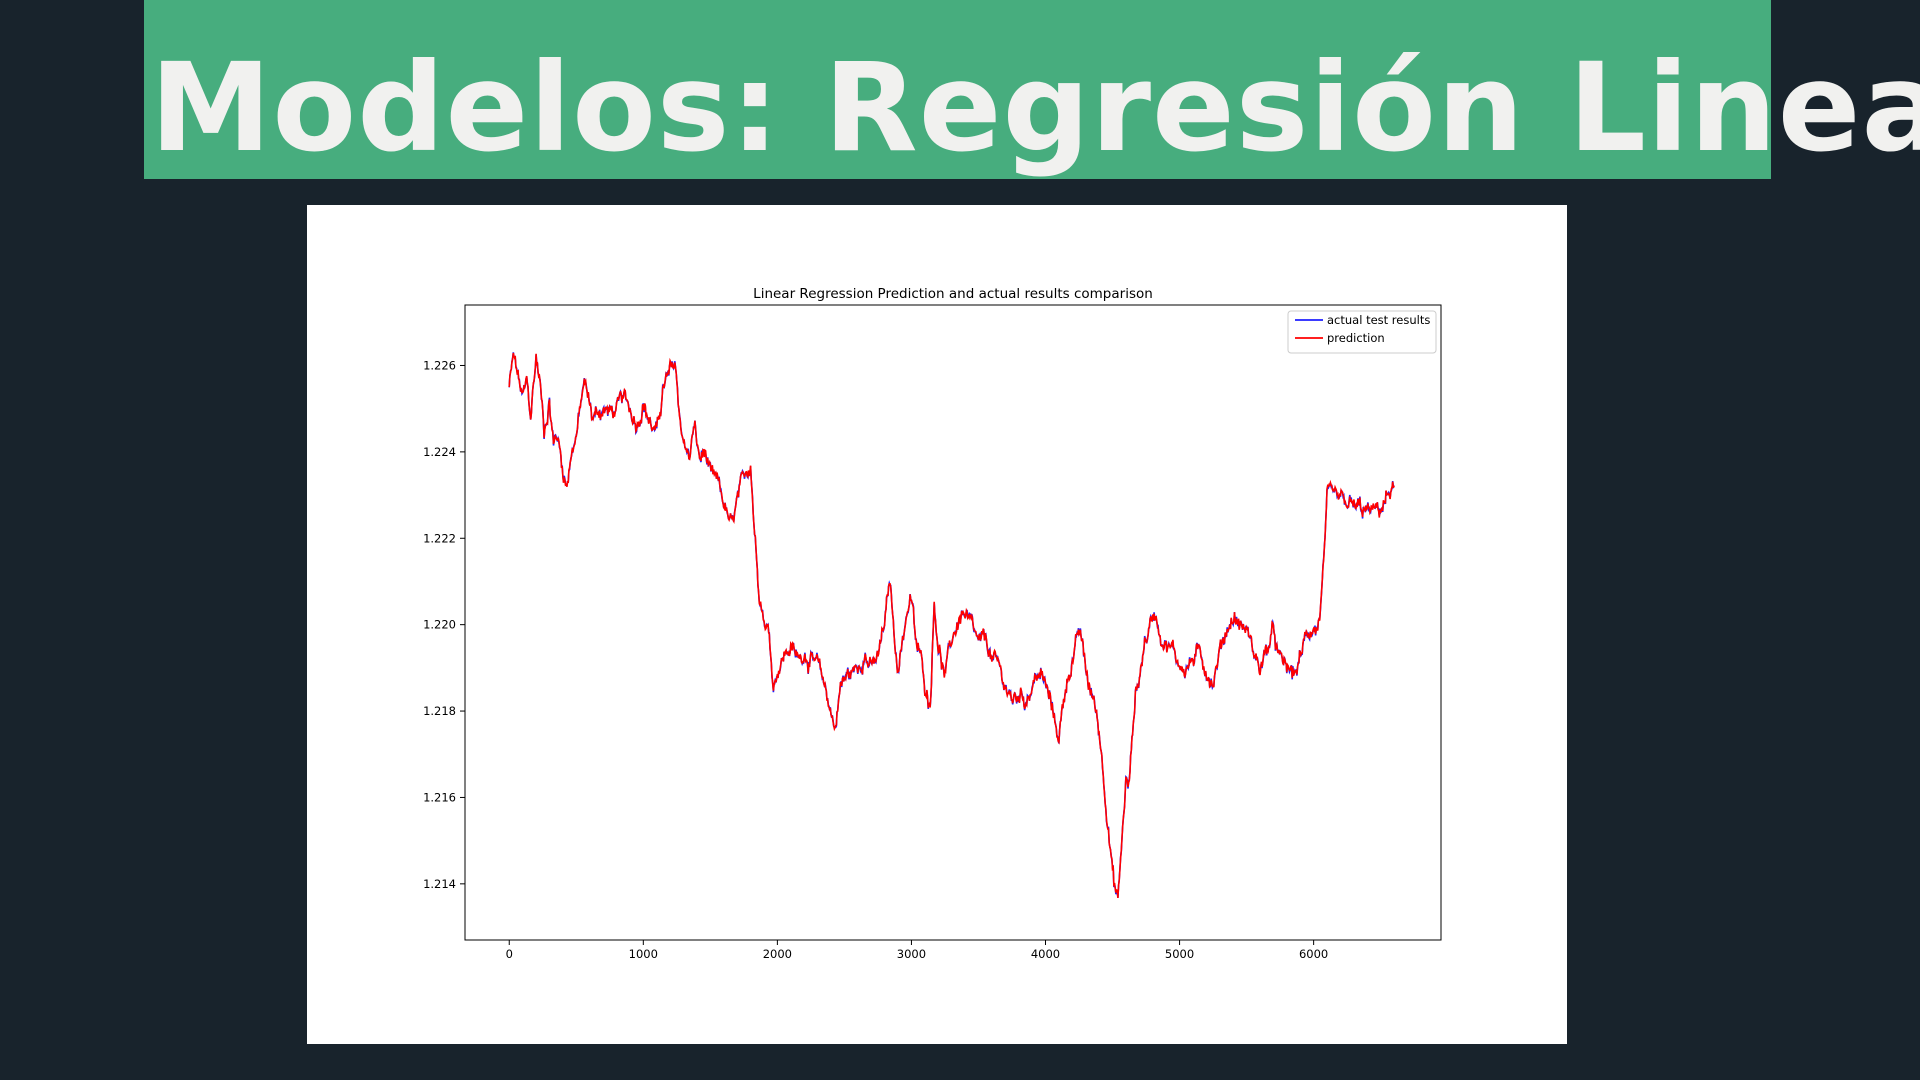 The image size is (1920, 1080). I want to click on y-tick-label: 1.226, so click(439, 365).